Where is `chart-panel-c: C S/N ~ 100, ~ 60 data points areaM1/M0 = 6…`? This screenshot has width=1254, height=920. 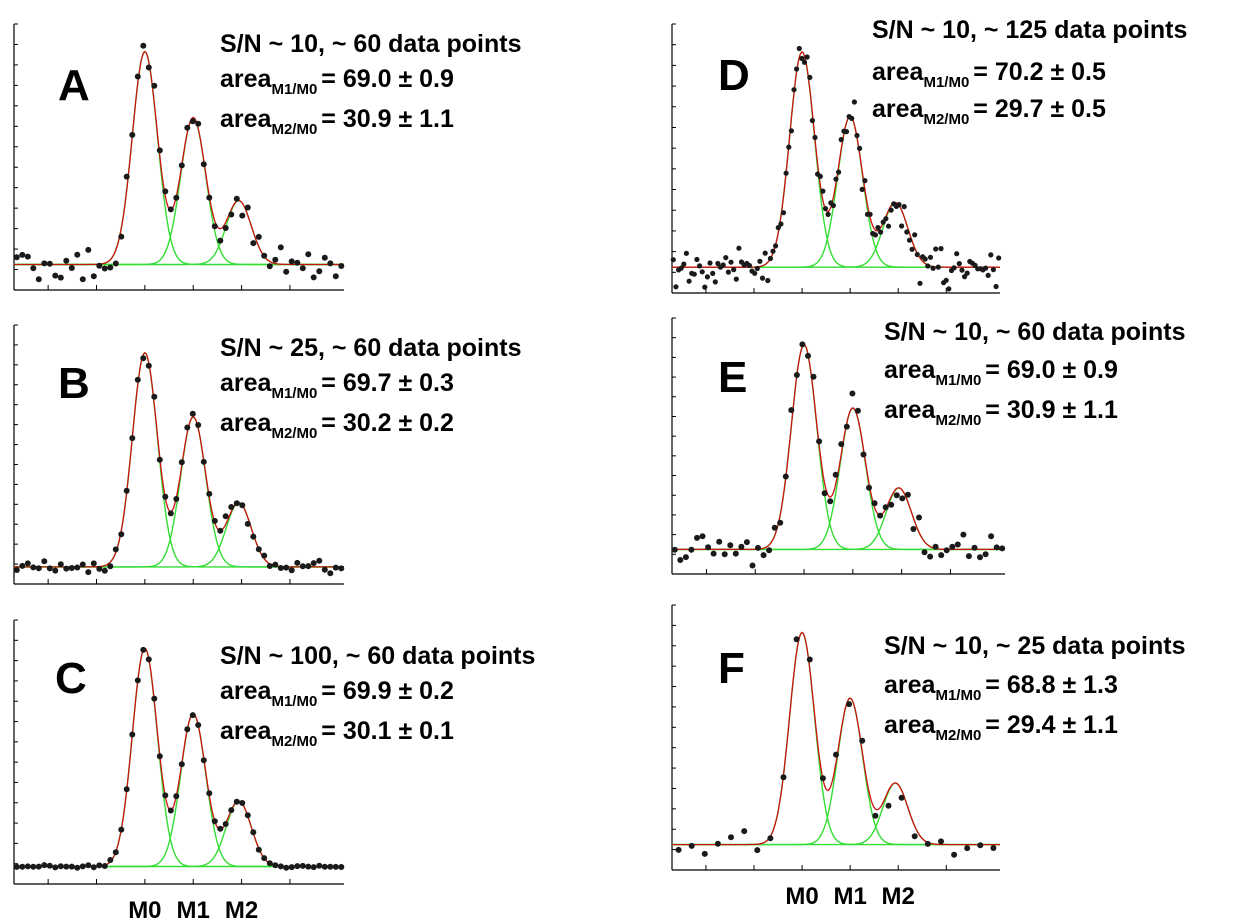 chart-panel-c: C S/N ~ 100, ~ 60 data points areaM1/M0 = 6… is located at coordinates (274, 769).